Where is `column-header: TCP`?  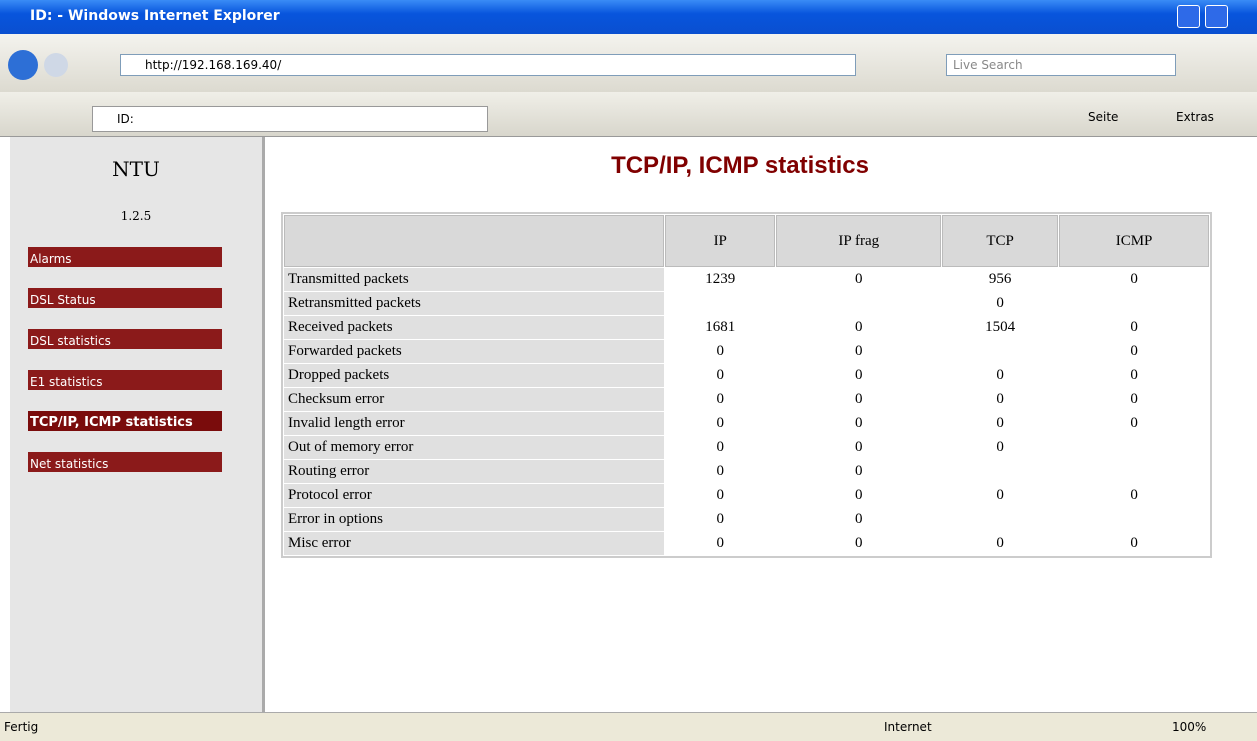
column-header: TCP is located at coordinates (1000, 241).